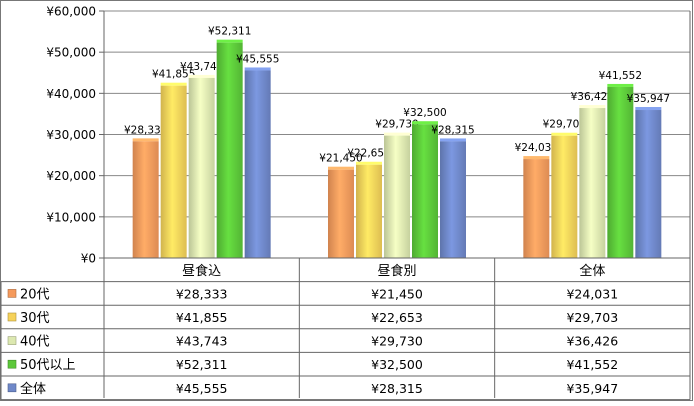 The width and height of the screenshot is (694, 406). What do you see at coordinates (202, 341) in the screenshot?
I see `table-cell: ¥43,743` at bounding box center [202, 341].